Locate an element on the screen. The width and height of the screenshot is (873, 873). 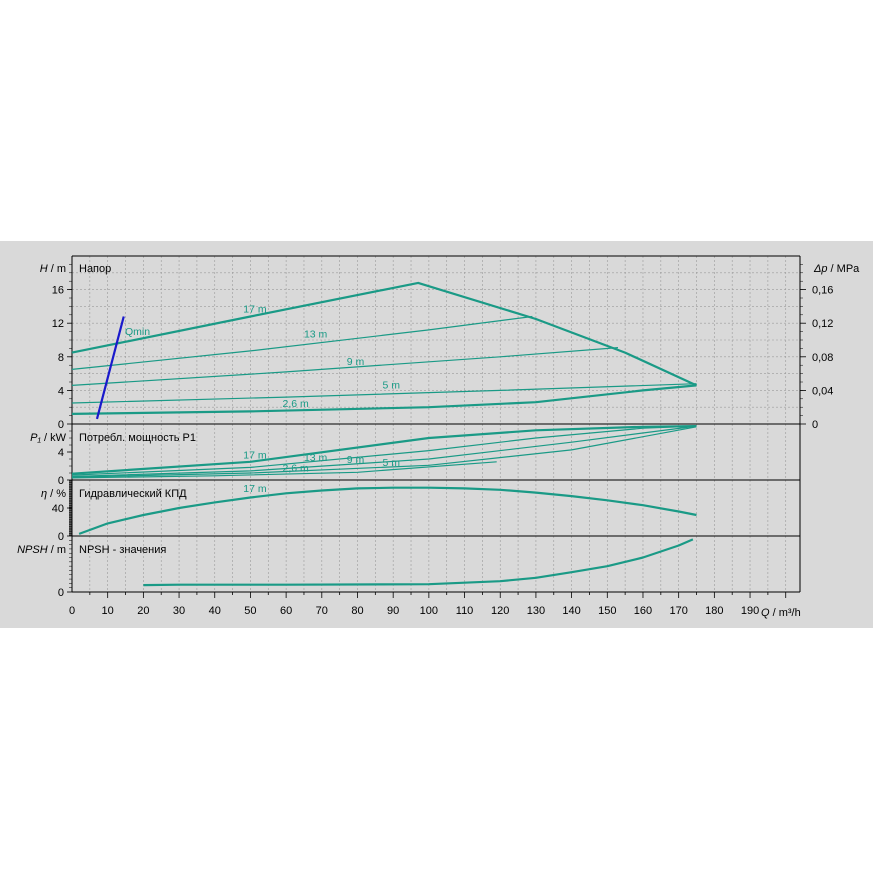
efficiency-axis-label: η / % is located at coordinates (53, 494).